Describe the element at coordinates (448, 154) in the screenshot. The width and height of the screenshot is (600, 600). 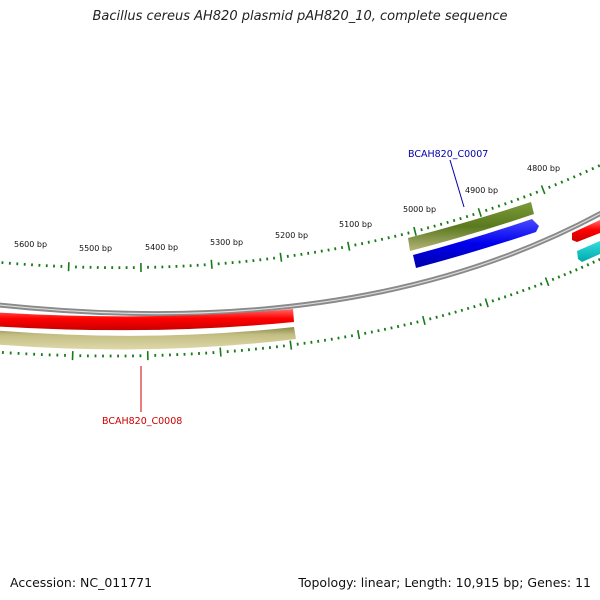
I see `gene-label-c0007: BCAH820_C0007` at that location.